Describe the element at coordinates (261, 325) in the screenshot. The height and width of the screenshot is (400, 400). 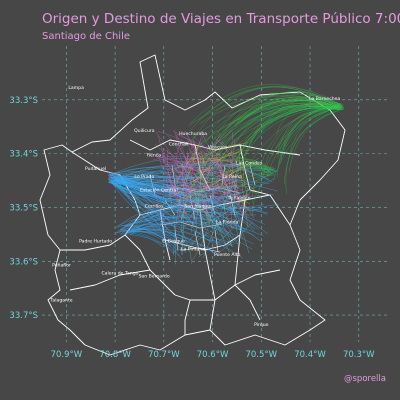
I see `place-label: Pirque` at that location.